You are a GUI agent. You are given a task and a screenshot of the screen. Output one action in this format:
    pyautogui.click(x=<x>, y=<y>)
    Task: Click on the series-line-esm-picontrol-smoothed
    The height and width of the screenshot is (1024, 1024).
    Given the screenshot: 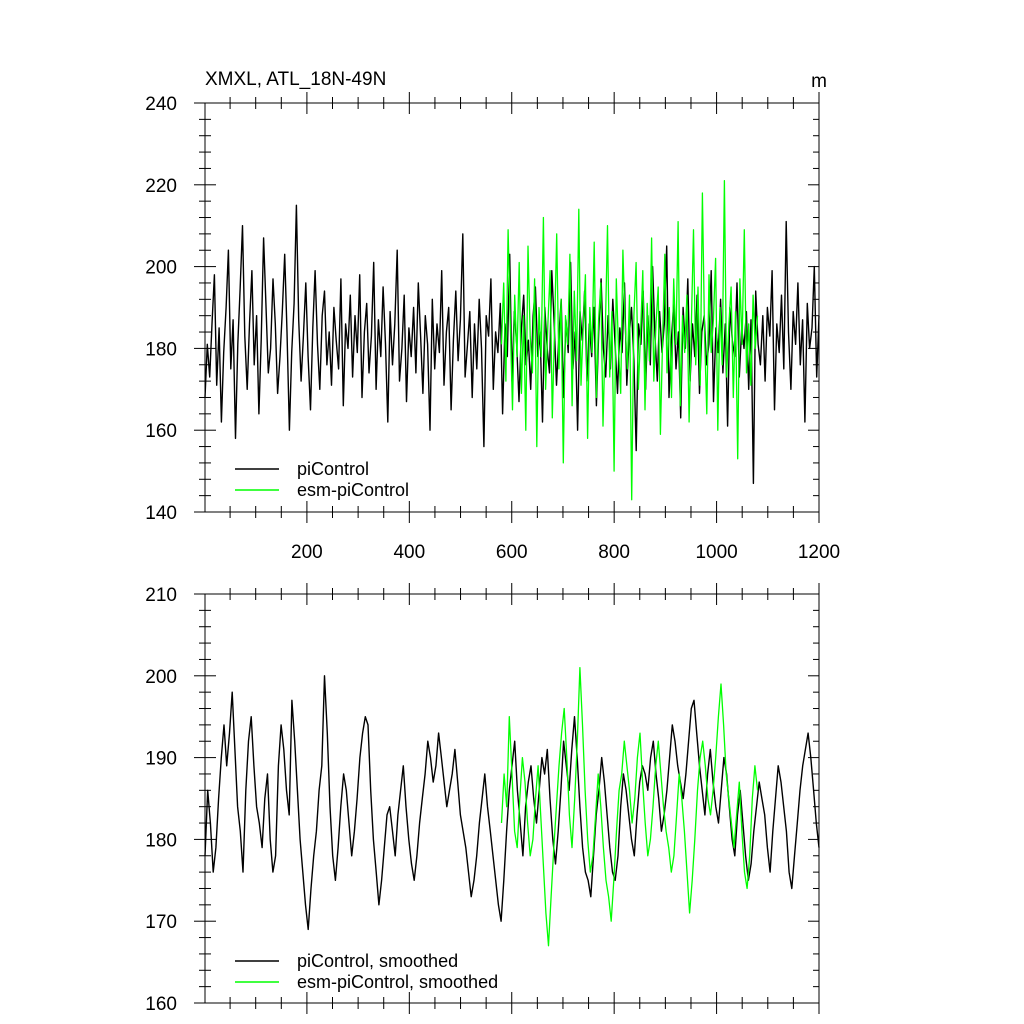 What is the action you would take?
    pyautogui.click(x=629, y=806)
    